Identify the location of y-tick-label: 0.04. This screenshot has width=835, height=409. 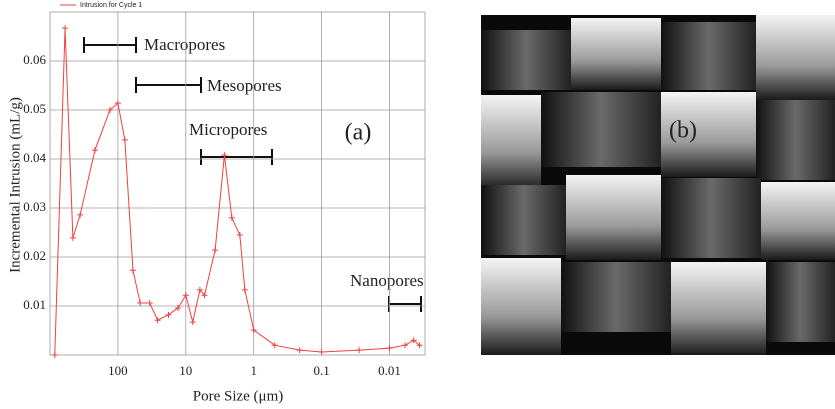
(34, 157).